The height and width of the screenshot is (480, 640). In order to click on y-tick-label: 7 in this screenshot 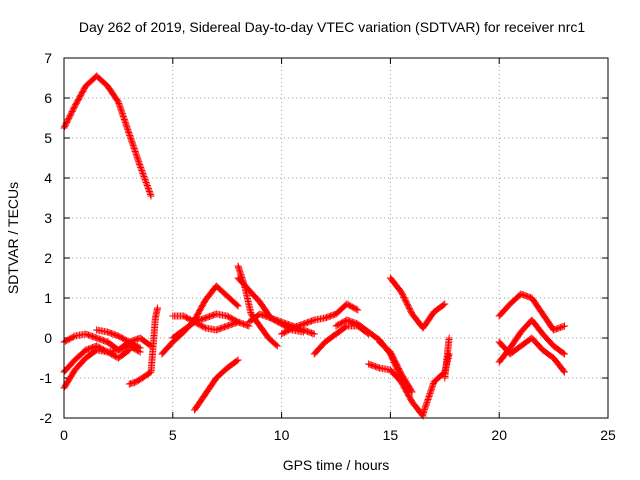, I will do `click(48, 58)`.